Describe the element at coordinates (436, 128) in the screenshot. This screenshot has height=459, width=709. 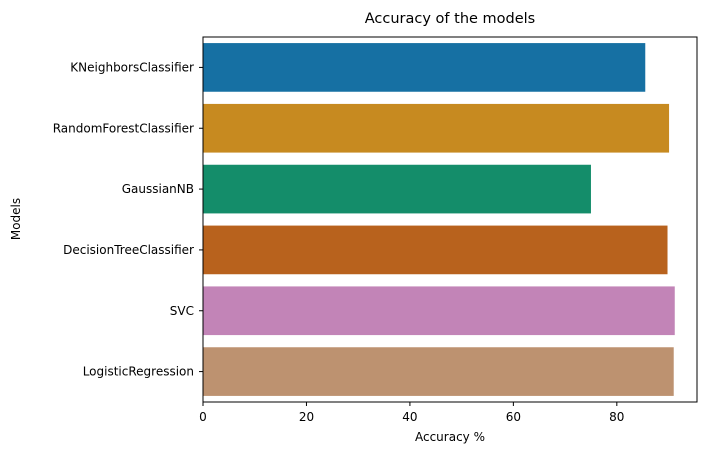
I see `bar-RandomForestClassifier` at that location.